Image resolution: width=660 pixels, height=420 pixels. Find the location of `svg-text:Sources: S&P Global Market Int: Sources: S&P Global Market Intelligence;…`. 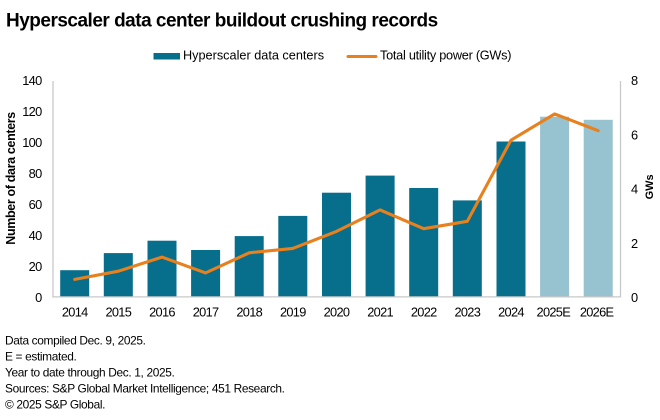

svg-text:Sources: S&P Global Market Int: Sources: S&P Global Market Intelligence;… is located at coordinates (145, 389).